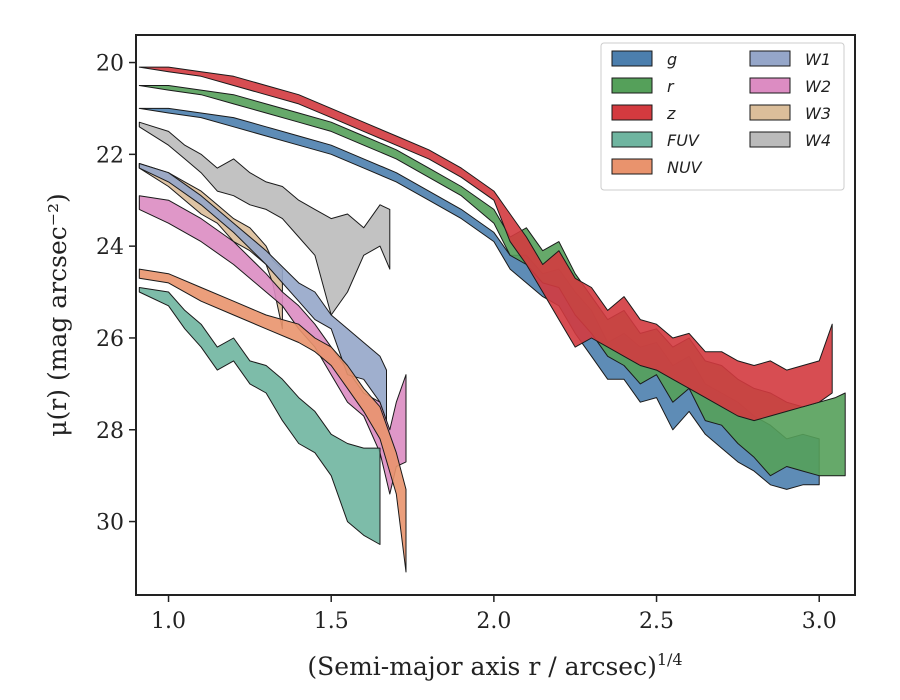 This screenshot has width=900, height=700. I want to click on x-axis-label: (Semi-major axis r / arcsec)1/4, so click(494, 665).